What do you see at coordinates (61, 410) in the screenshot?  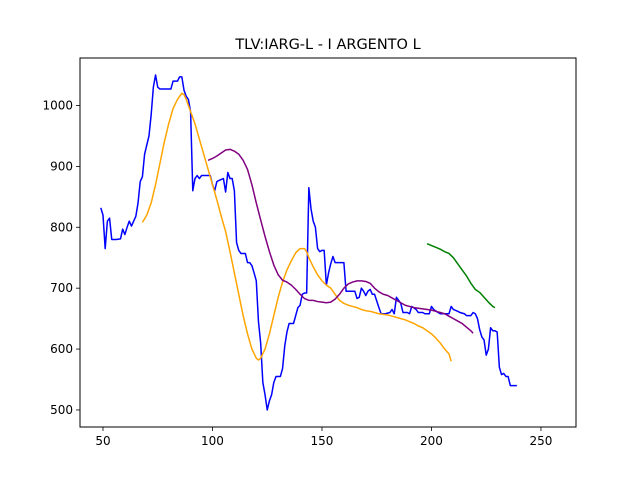 I see `y-tick-label: 500` at bounding box center [61, 410].